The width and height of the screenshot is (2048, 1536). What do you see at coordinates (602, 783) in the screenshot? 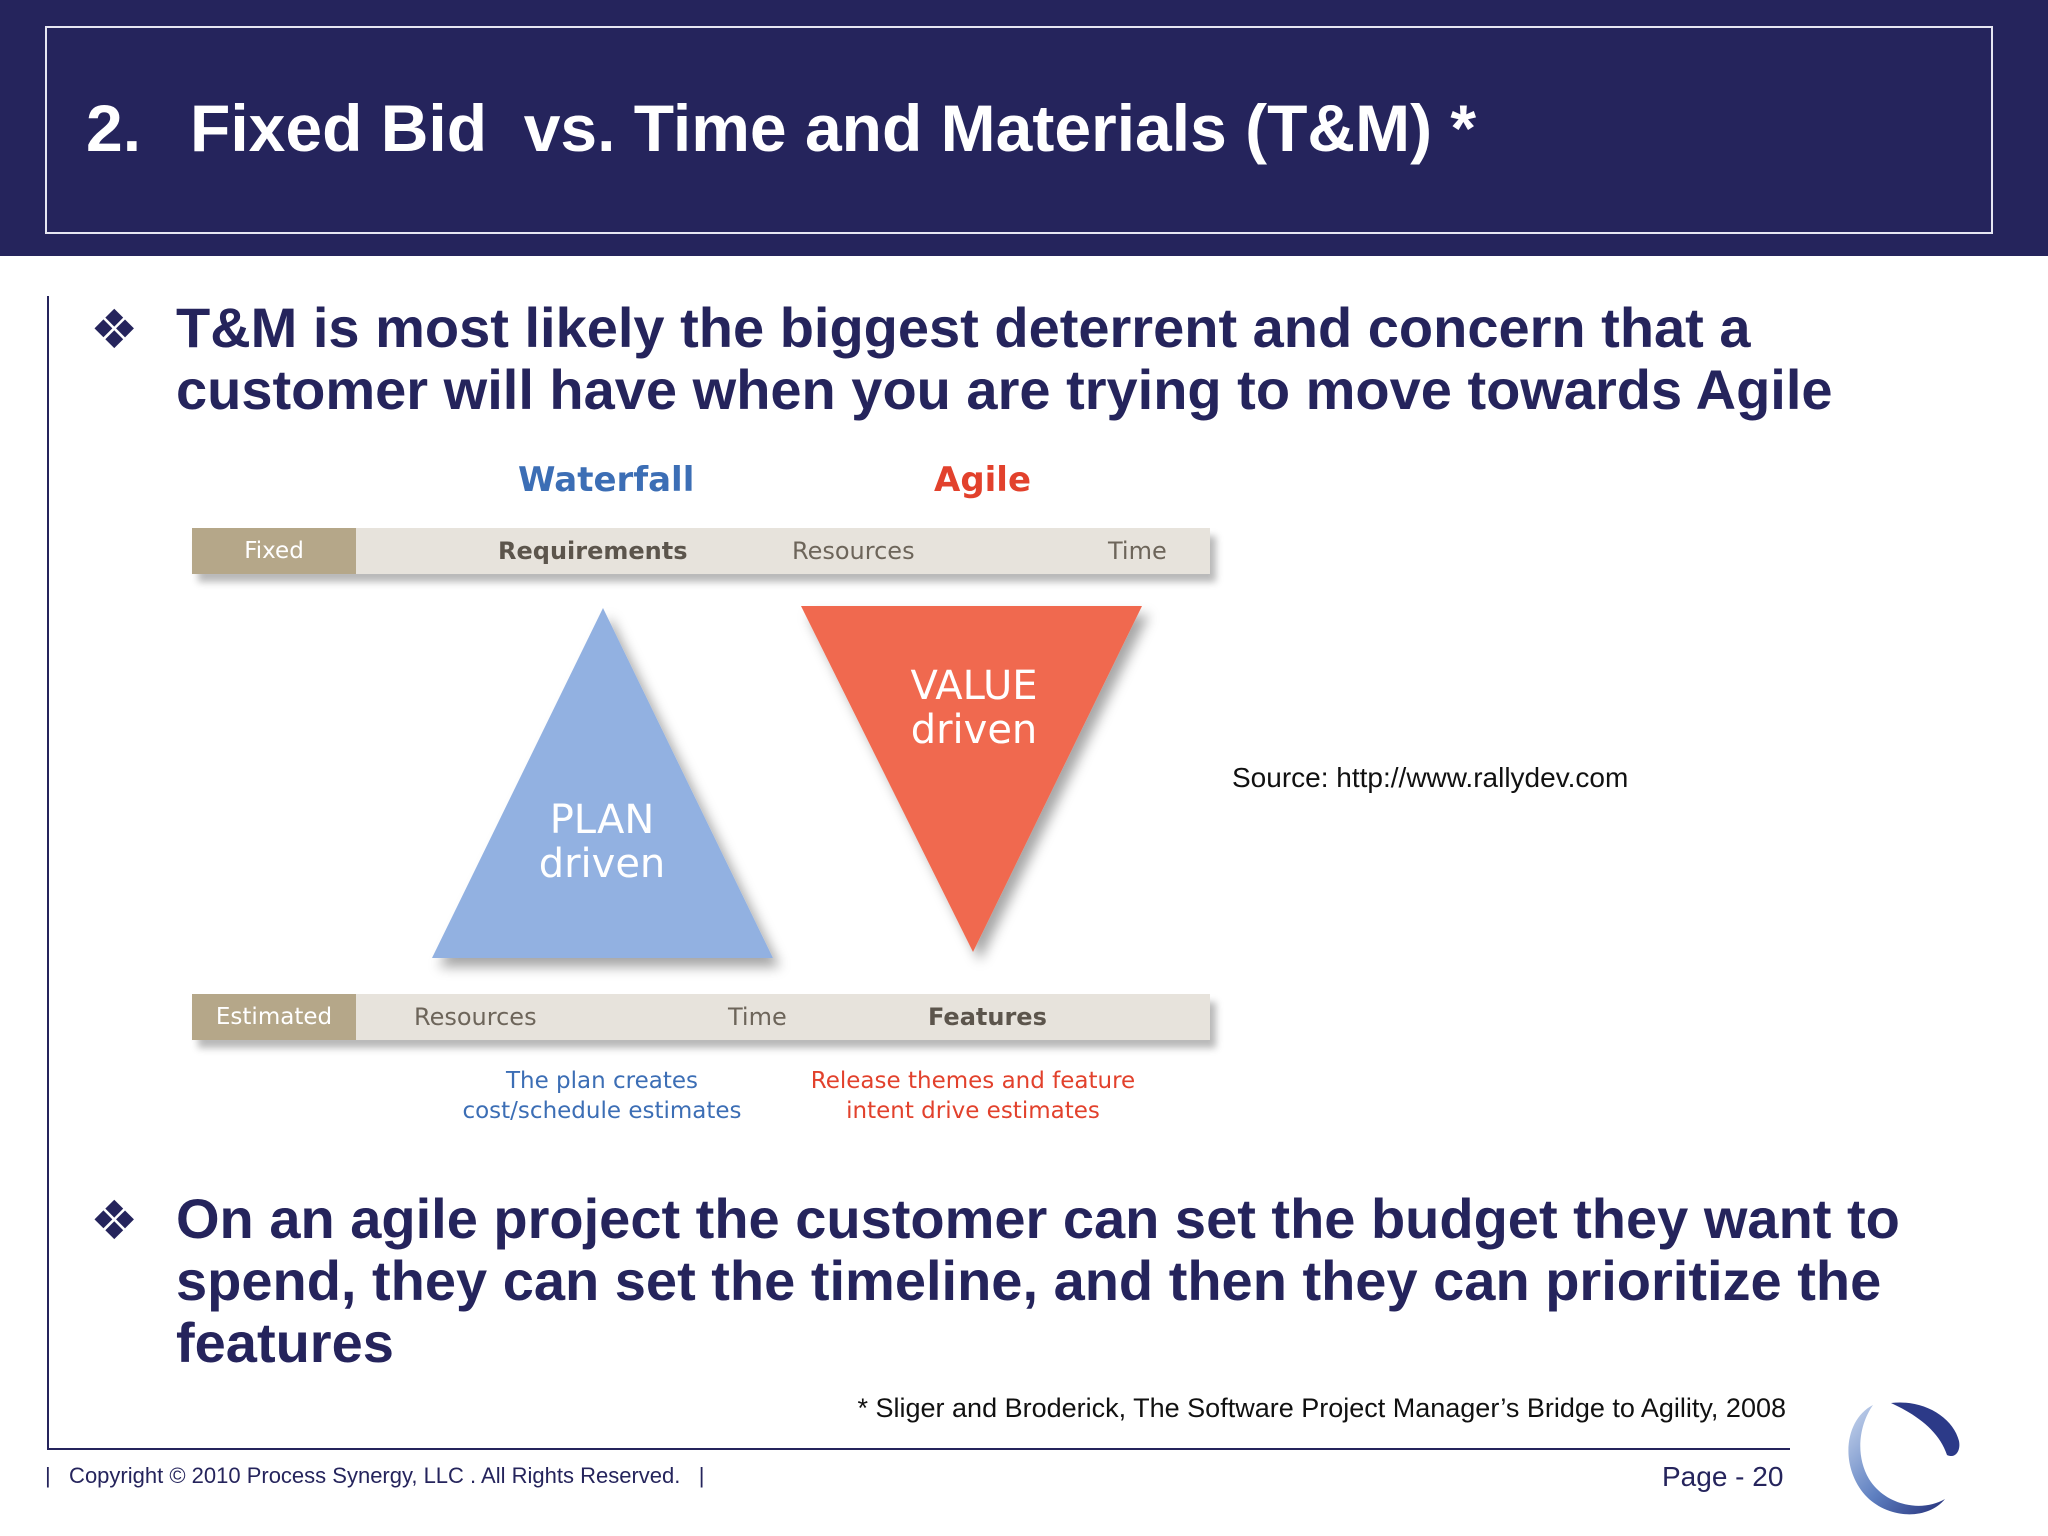
I see `plan-driven-triangle` at bounding box center [602, 783].